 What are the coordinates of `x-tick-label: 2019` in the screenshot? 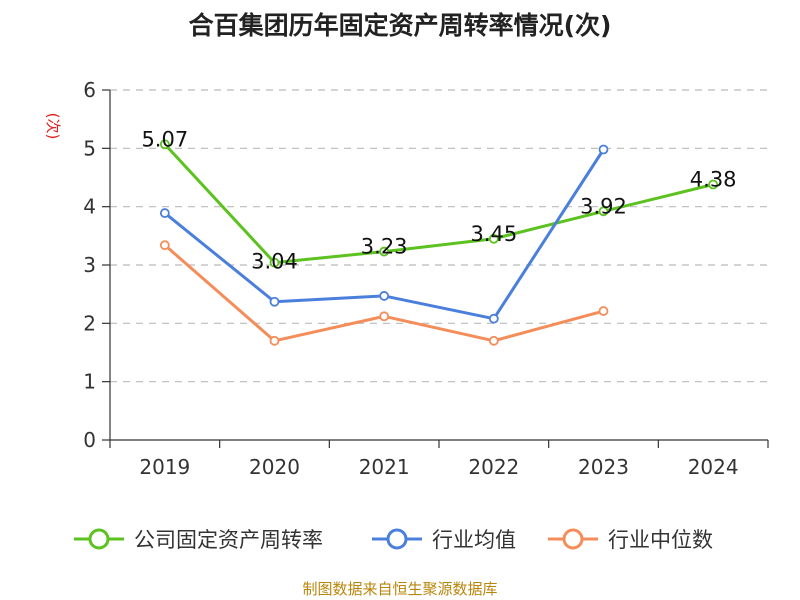 It's located at (164, 467).